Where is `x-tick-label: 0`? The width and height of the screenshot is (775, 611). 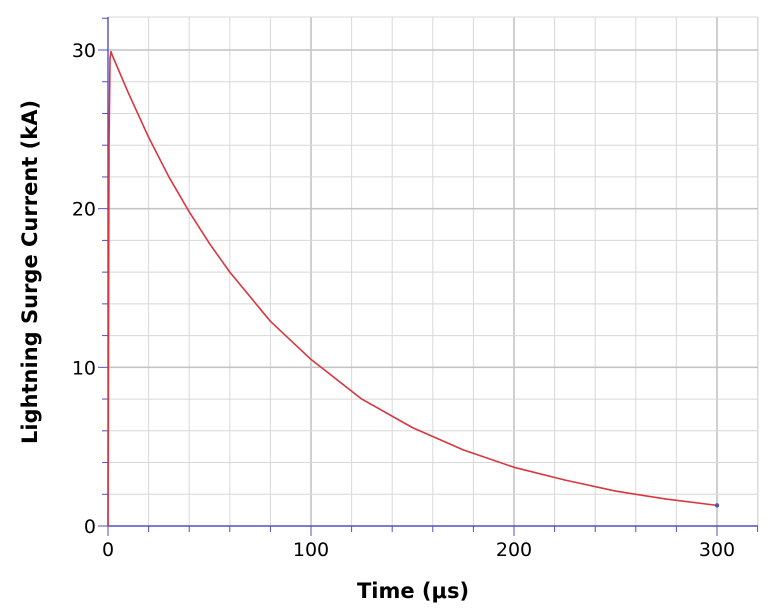 x-tick-label: 0 is located at coordinates (108, 550).